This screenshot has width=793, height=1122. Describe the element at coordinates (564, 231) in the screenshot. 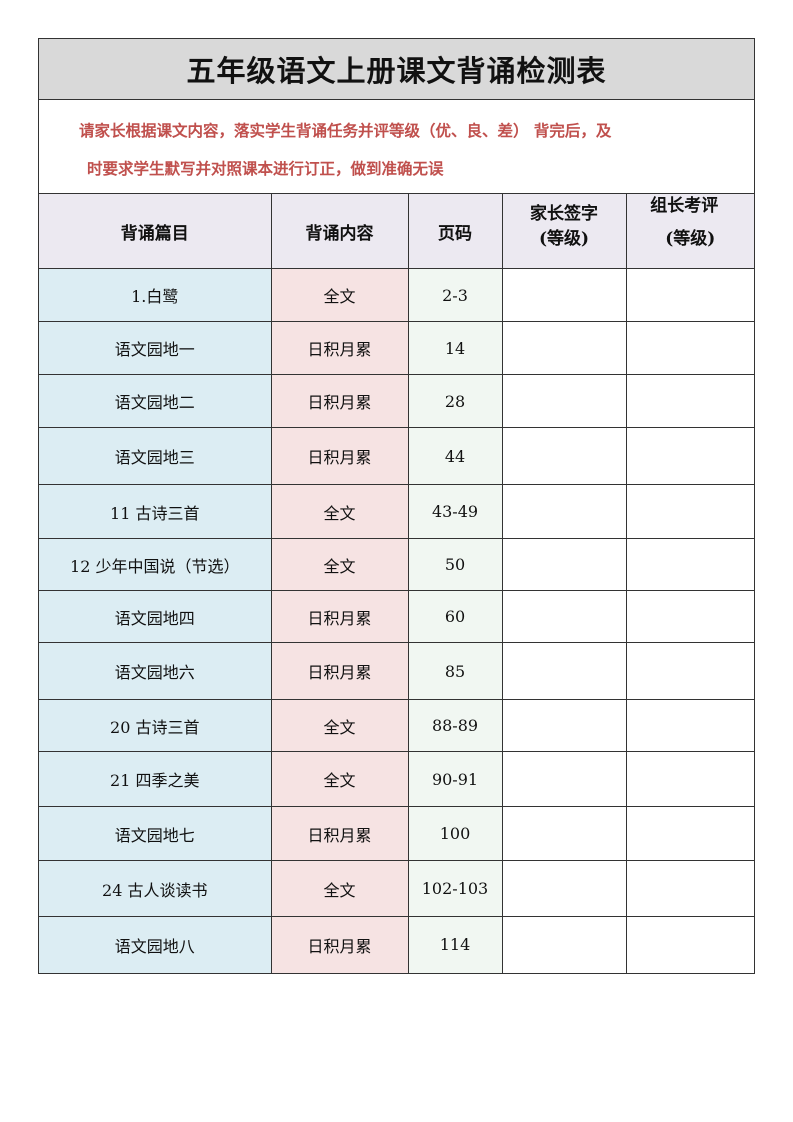

I see `header-parent-signature: 家长签字 (等级)` at that location.